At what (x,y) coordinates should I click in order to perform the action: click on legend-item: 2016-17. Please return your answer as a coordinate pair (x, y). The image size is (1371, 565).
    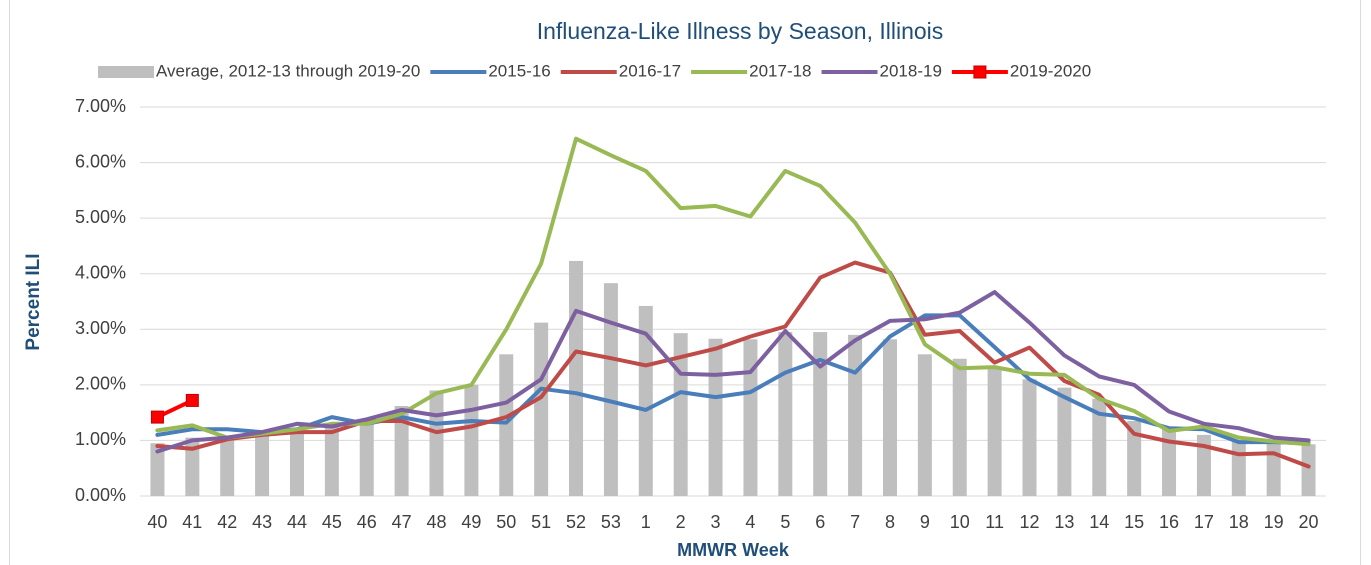
    Looking at the image, I should click on (620, 70).